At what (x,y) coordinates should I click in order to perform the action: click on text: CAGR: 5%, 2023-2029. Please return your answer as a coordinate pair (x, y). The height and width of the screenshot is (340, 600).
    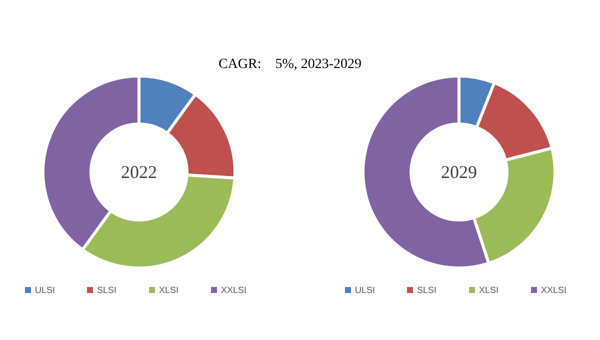
    Looking at the image, I should click on (290, 64).